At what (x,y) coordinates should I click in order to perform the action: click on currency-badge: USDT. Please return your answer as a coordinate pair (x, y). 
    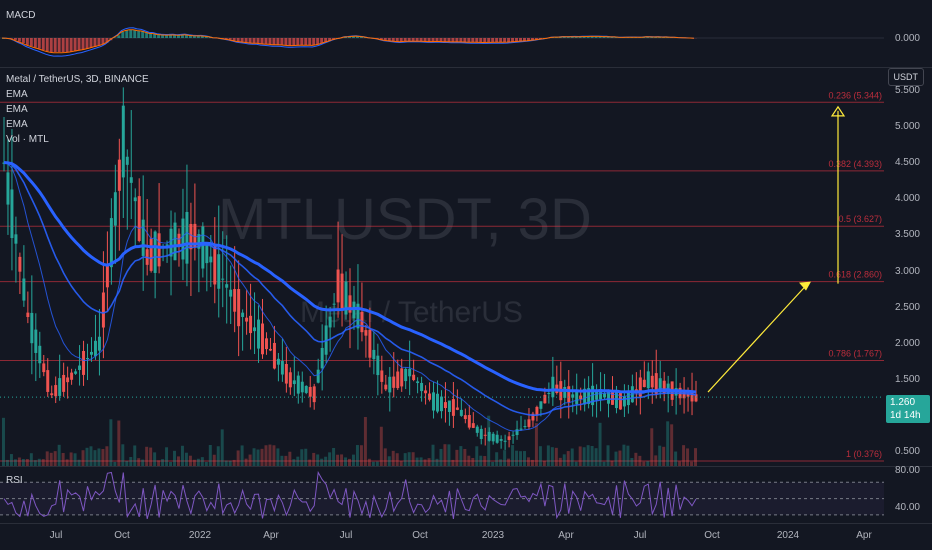
    Looking at the image, I should click on (905, 77).